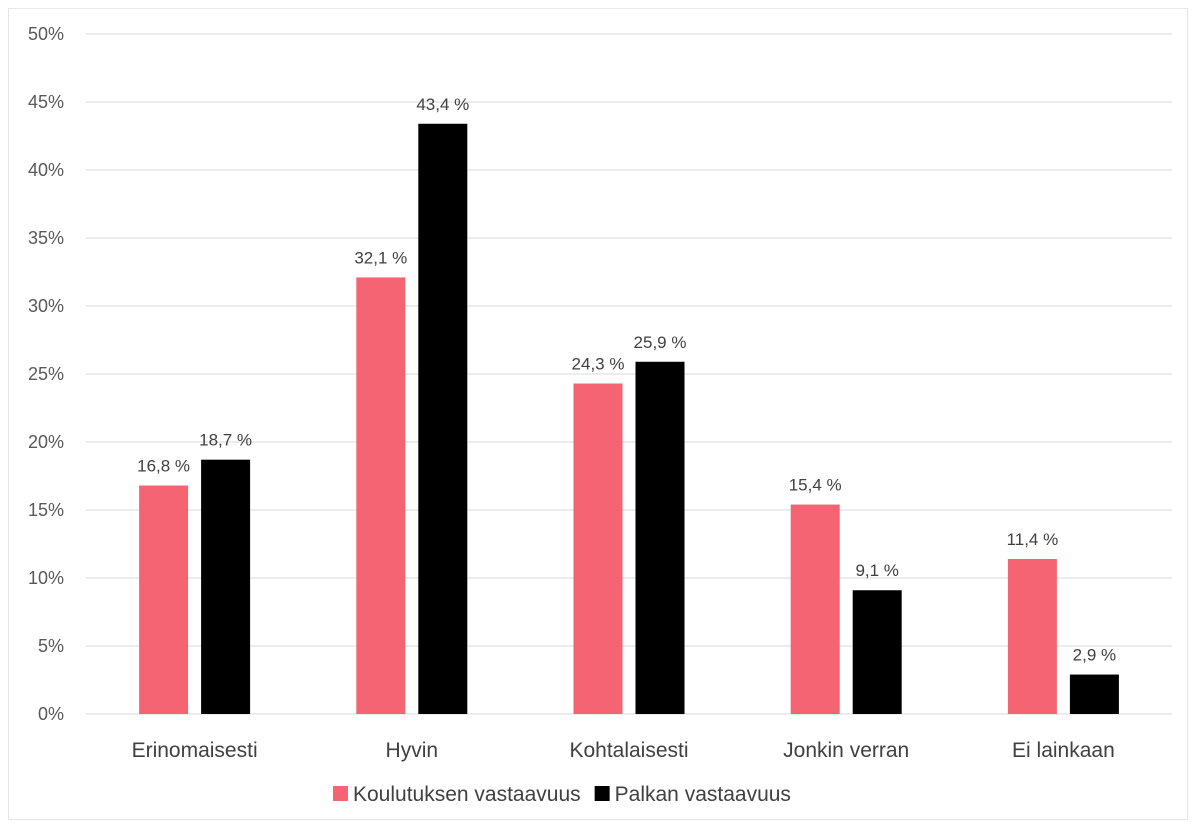 Image resolution: width=1194 pixels, height=825 pixels. I want to click on data-label: 24,3 %, so click(598, 364).